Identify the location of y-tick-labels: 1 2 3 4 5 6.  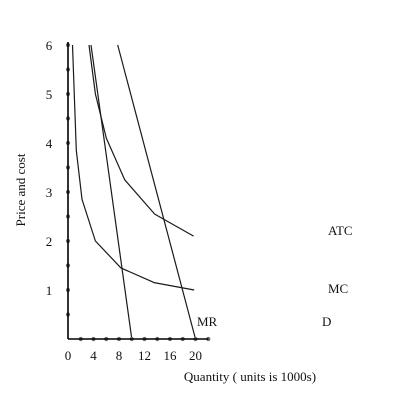
(49, 168).